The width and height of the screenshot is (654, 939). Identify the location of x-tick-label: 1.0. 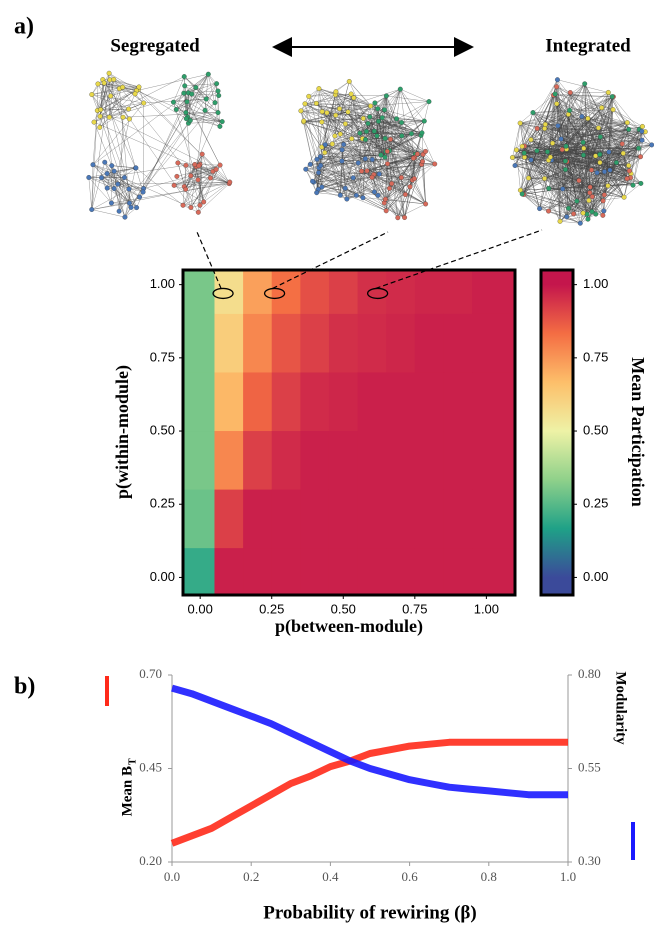
(568, 876).